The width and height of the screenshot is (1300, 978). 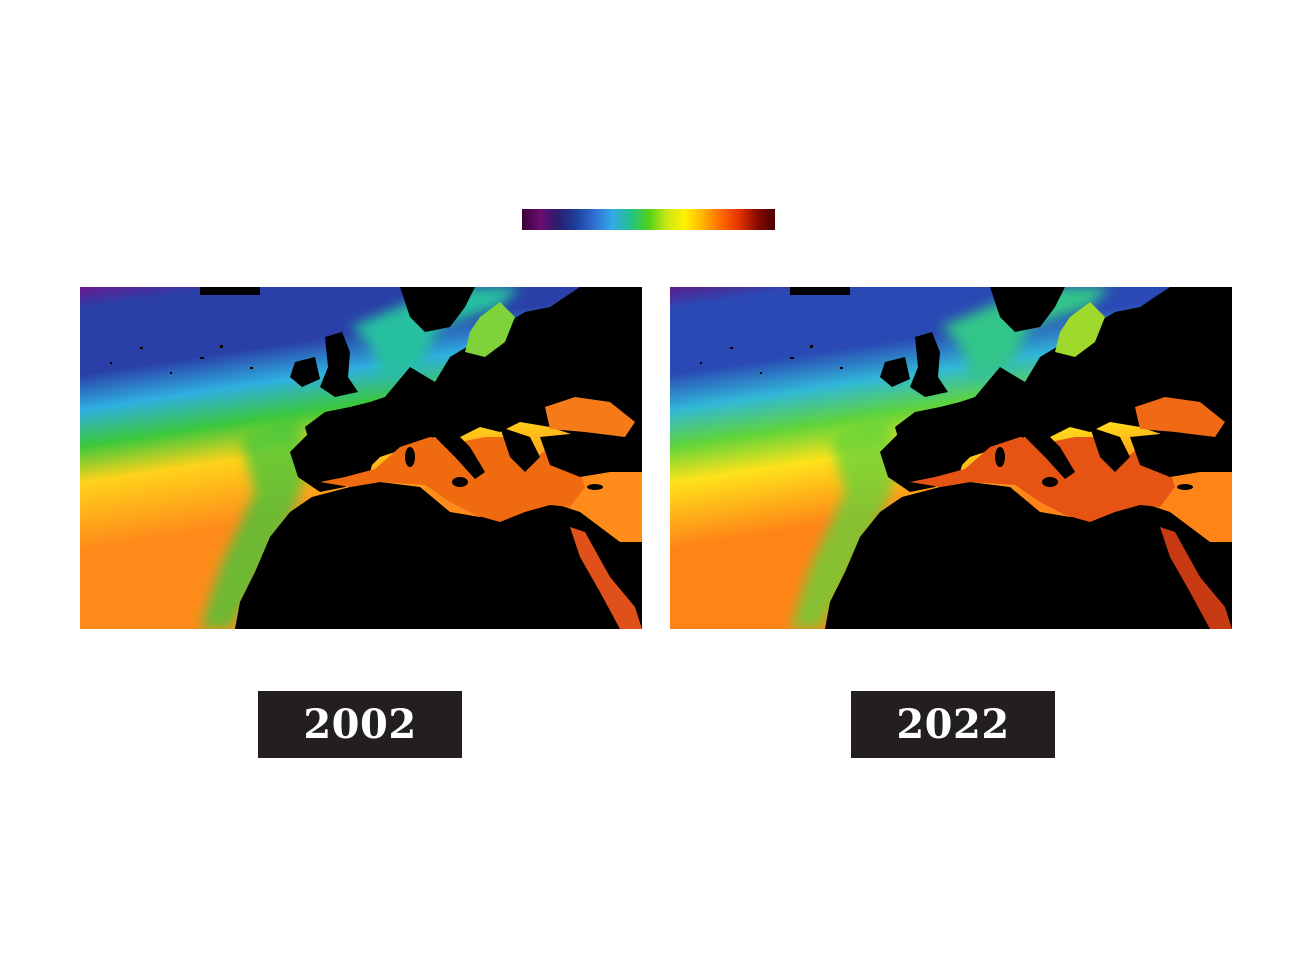 I want to click on year-label-text: 2022, so click(x=953, y=724).